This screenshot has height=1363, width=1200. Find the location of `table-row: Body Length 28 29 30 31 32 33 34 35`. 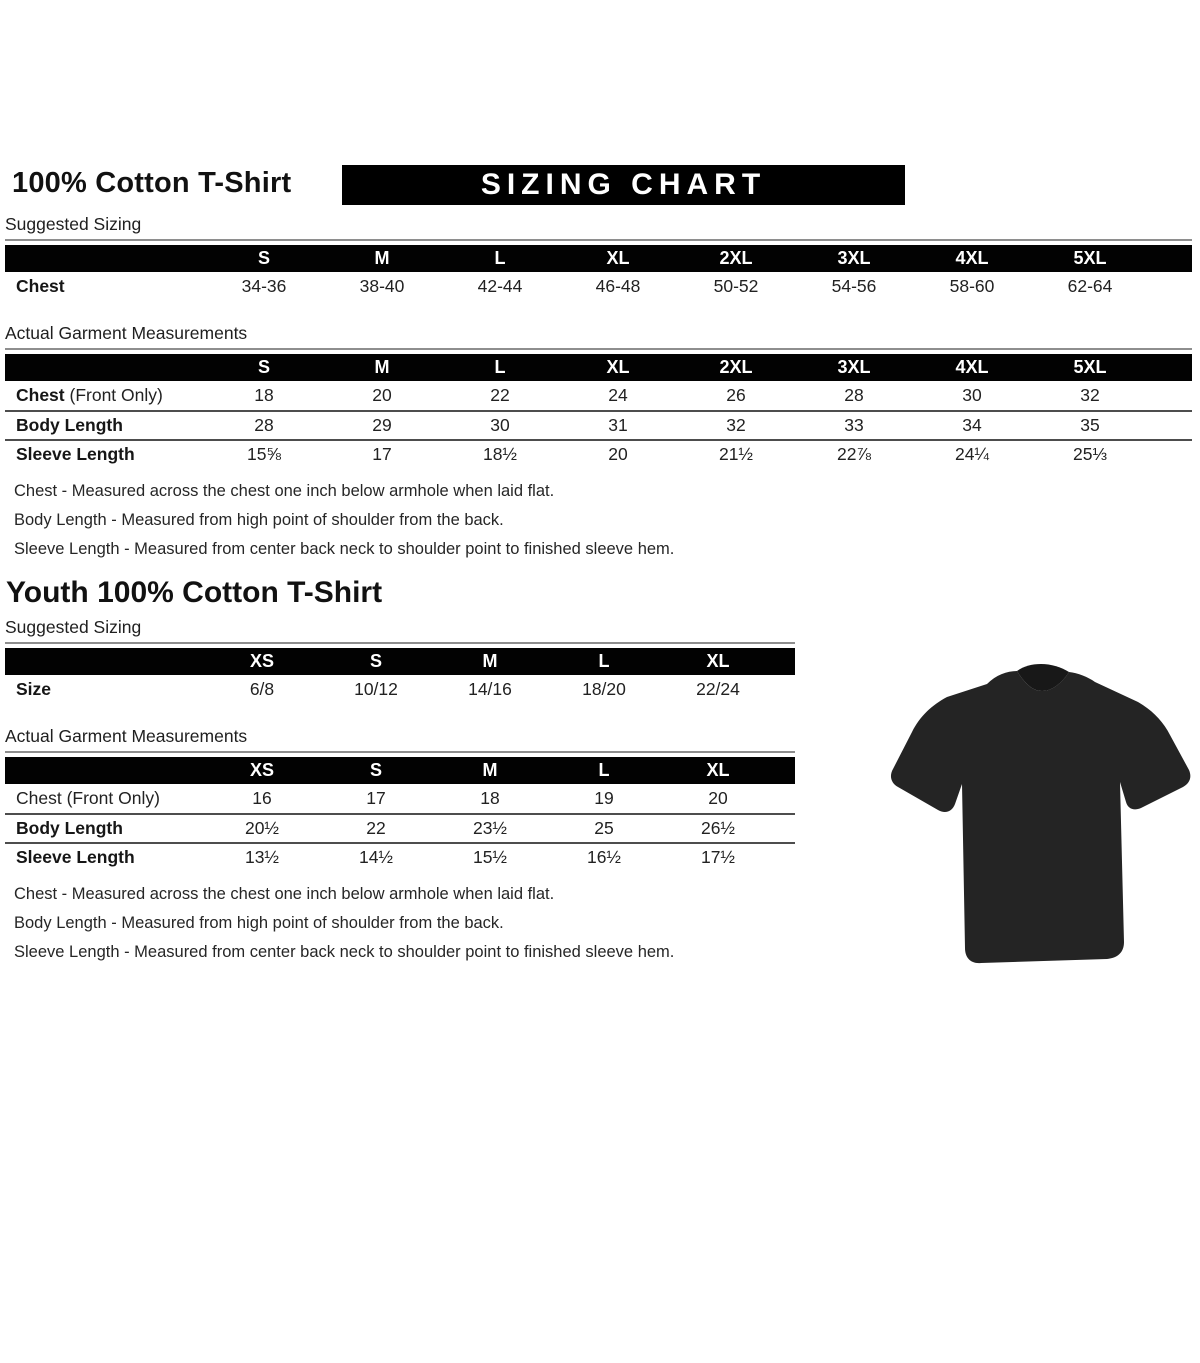

table-row: Body Length 28 29 30 31 32 33 34 35 is located at coordinates (598, 424).